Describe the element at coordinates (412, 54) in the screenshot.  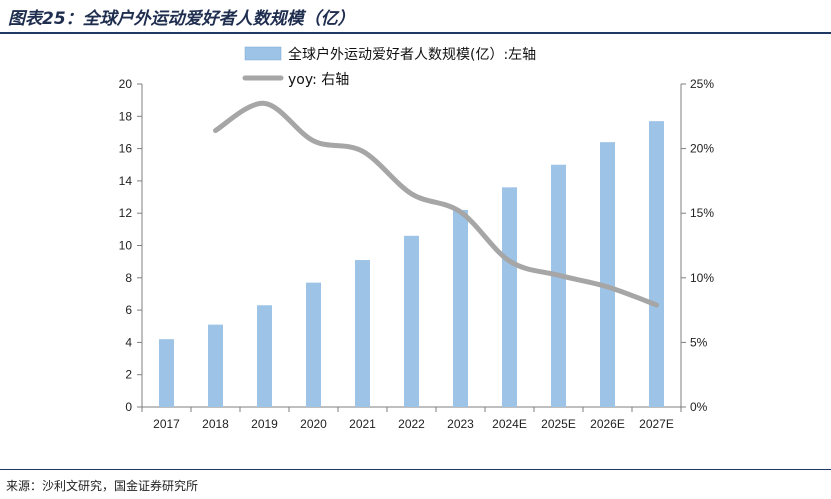
I see `legend-bar-label: 全球户外运动爱好者人数规模(亿）:左轴` at that location.